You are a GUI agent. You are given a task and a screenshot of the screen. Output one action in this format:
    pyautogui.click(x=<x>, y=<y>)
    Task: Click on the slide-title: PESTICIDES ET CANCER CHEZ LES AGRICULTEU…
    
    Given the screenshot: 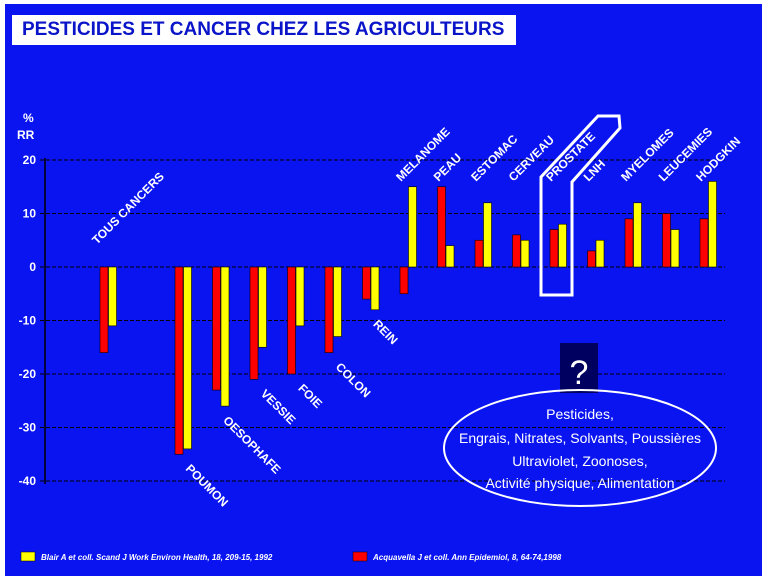 What is the action you would take?
    pyautogui.click(x=264, y=30)
    